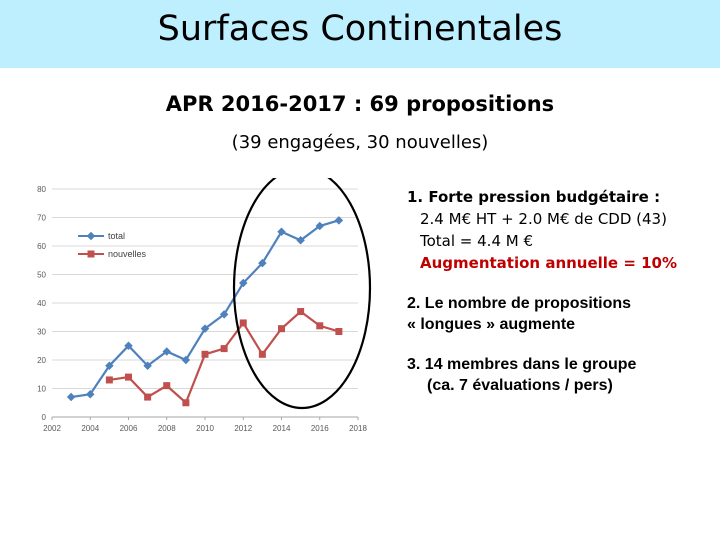  What do you see at coordinates (41, 303) in the screenshot?
I see `y-tick-label: 40` at bounding box center [41, 303].